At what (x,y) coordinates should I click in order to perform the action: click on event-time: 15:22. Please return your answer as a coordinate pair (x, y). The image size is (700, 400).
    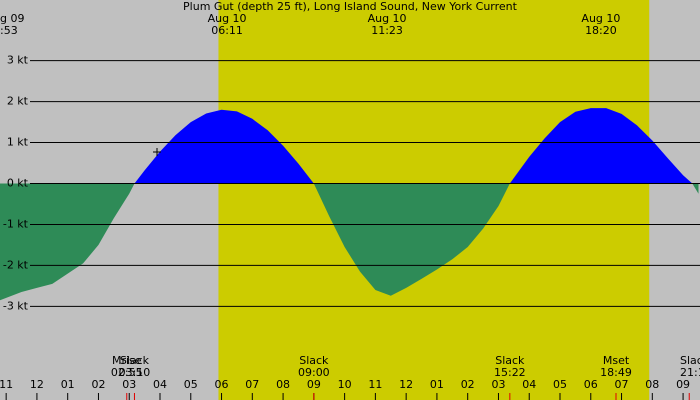
    Looking at the image, I should click on (510, 372).